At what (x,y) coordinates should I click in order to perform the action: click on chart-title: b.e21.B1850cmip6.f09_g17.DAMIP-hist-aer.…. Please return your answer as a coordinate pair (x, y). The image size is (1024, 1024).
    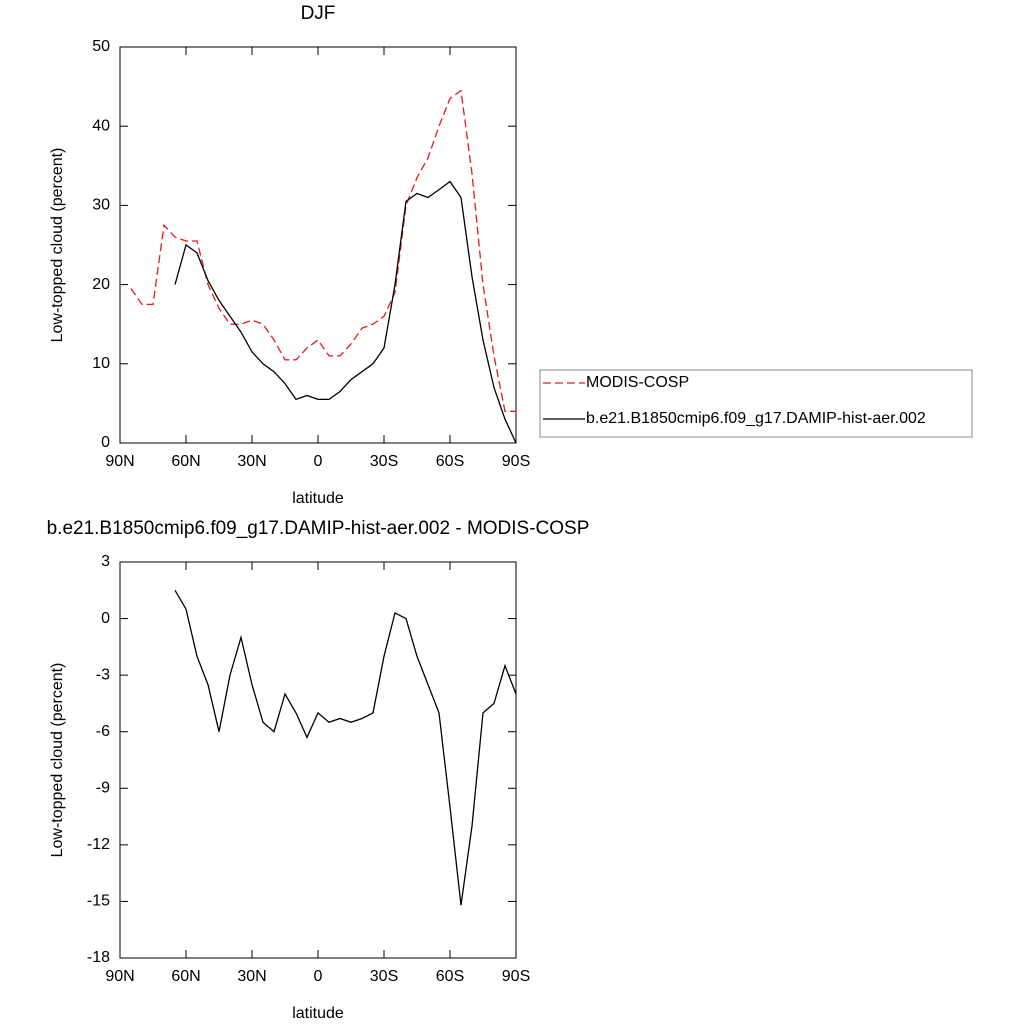
    Looking at the image, I should click on (318, 528).